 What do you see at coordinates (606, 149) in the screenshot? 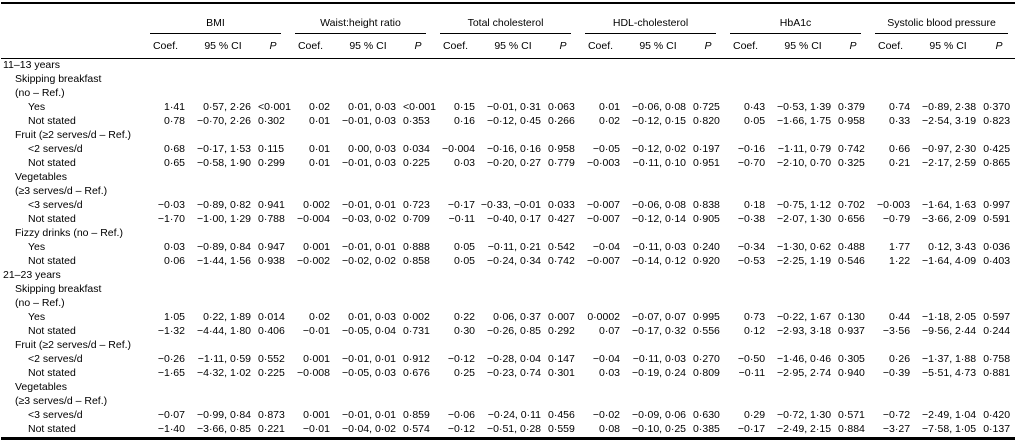
I see `coef-cell: −0·05` at bounding box center [606, 149].